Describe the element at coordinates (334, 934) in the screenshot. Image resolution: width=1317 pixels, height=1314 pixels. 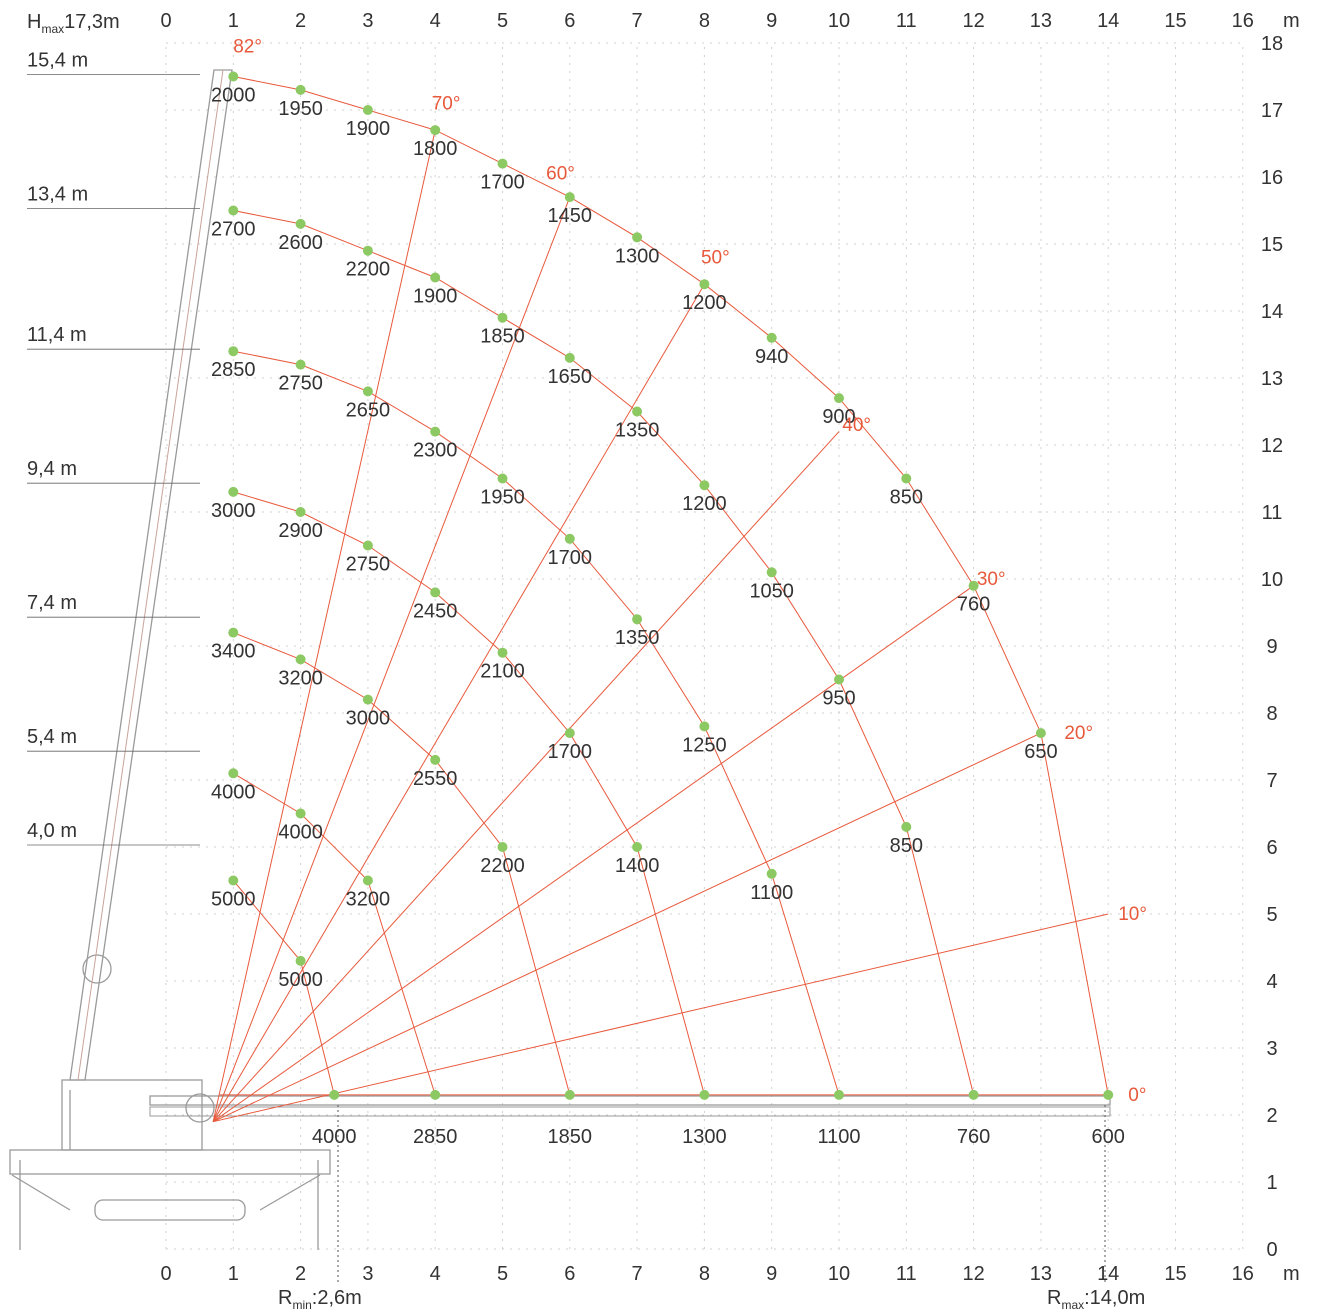
I see `boom-arc` at that location.